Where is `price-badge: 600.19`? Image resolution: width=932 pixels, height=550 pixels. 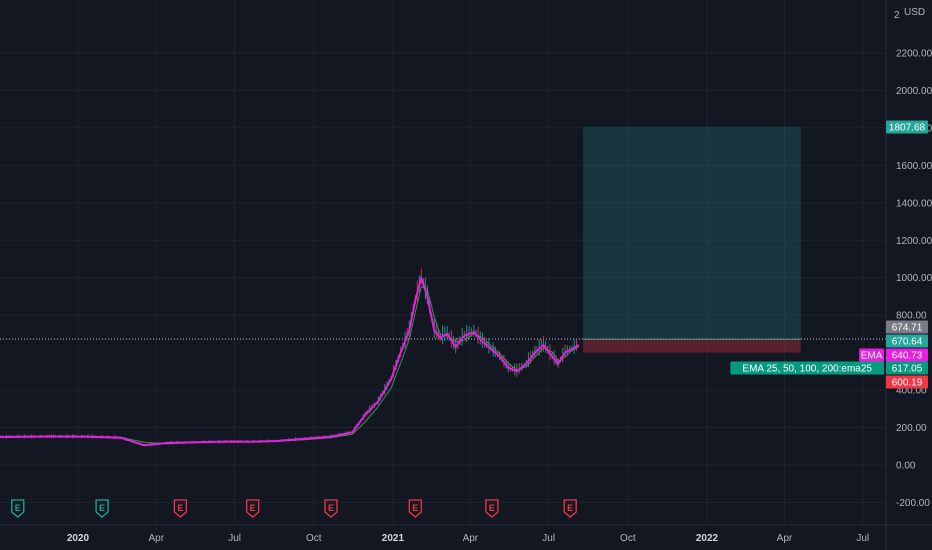
price-badge: 600.19 is located at coordinates (907, 382).